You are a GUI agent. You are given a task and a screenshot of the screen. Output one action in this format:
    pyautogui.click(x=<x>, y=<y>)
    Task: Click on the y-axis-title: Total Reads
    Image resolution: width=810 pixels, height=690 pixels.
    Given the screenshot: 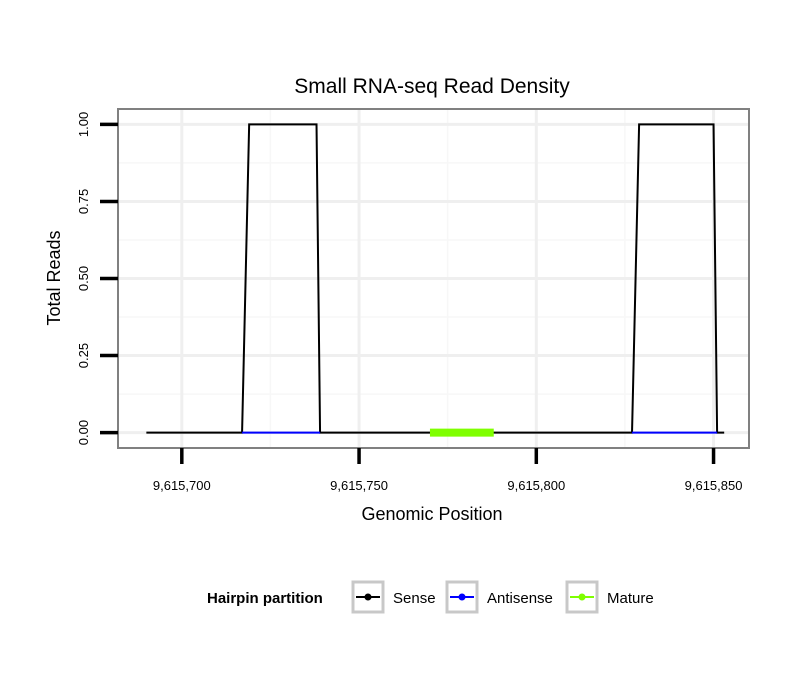 What is the action you would take?
    pyautogui.click(x=54, y=277)
    